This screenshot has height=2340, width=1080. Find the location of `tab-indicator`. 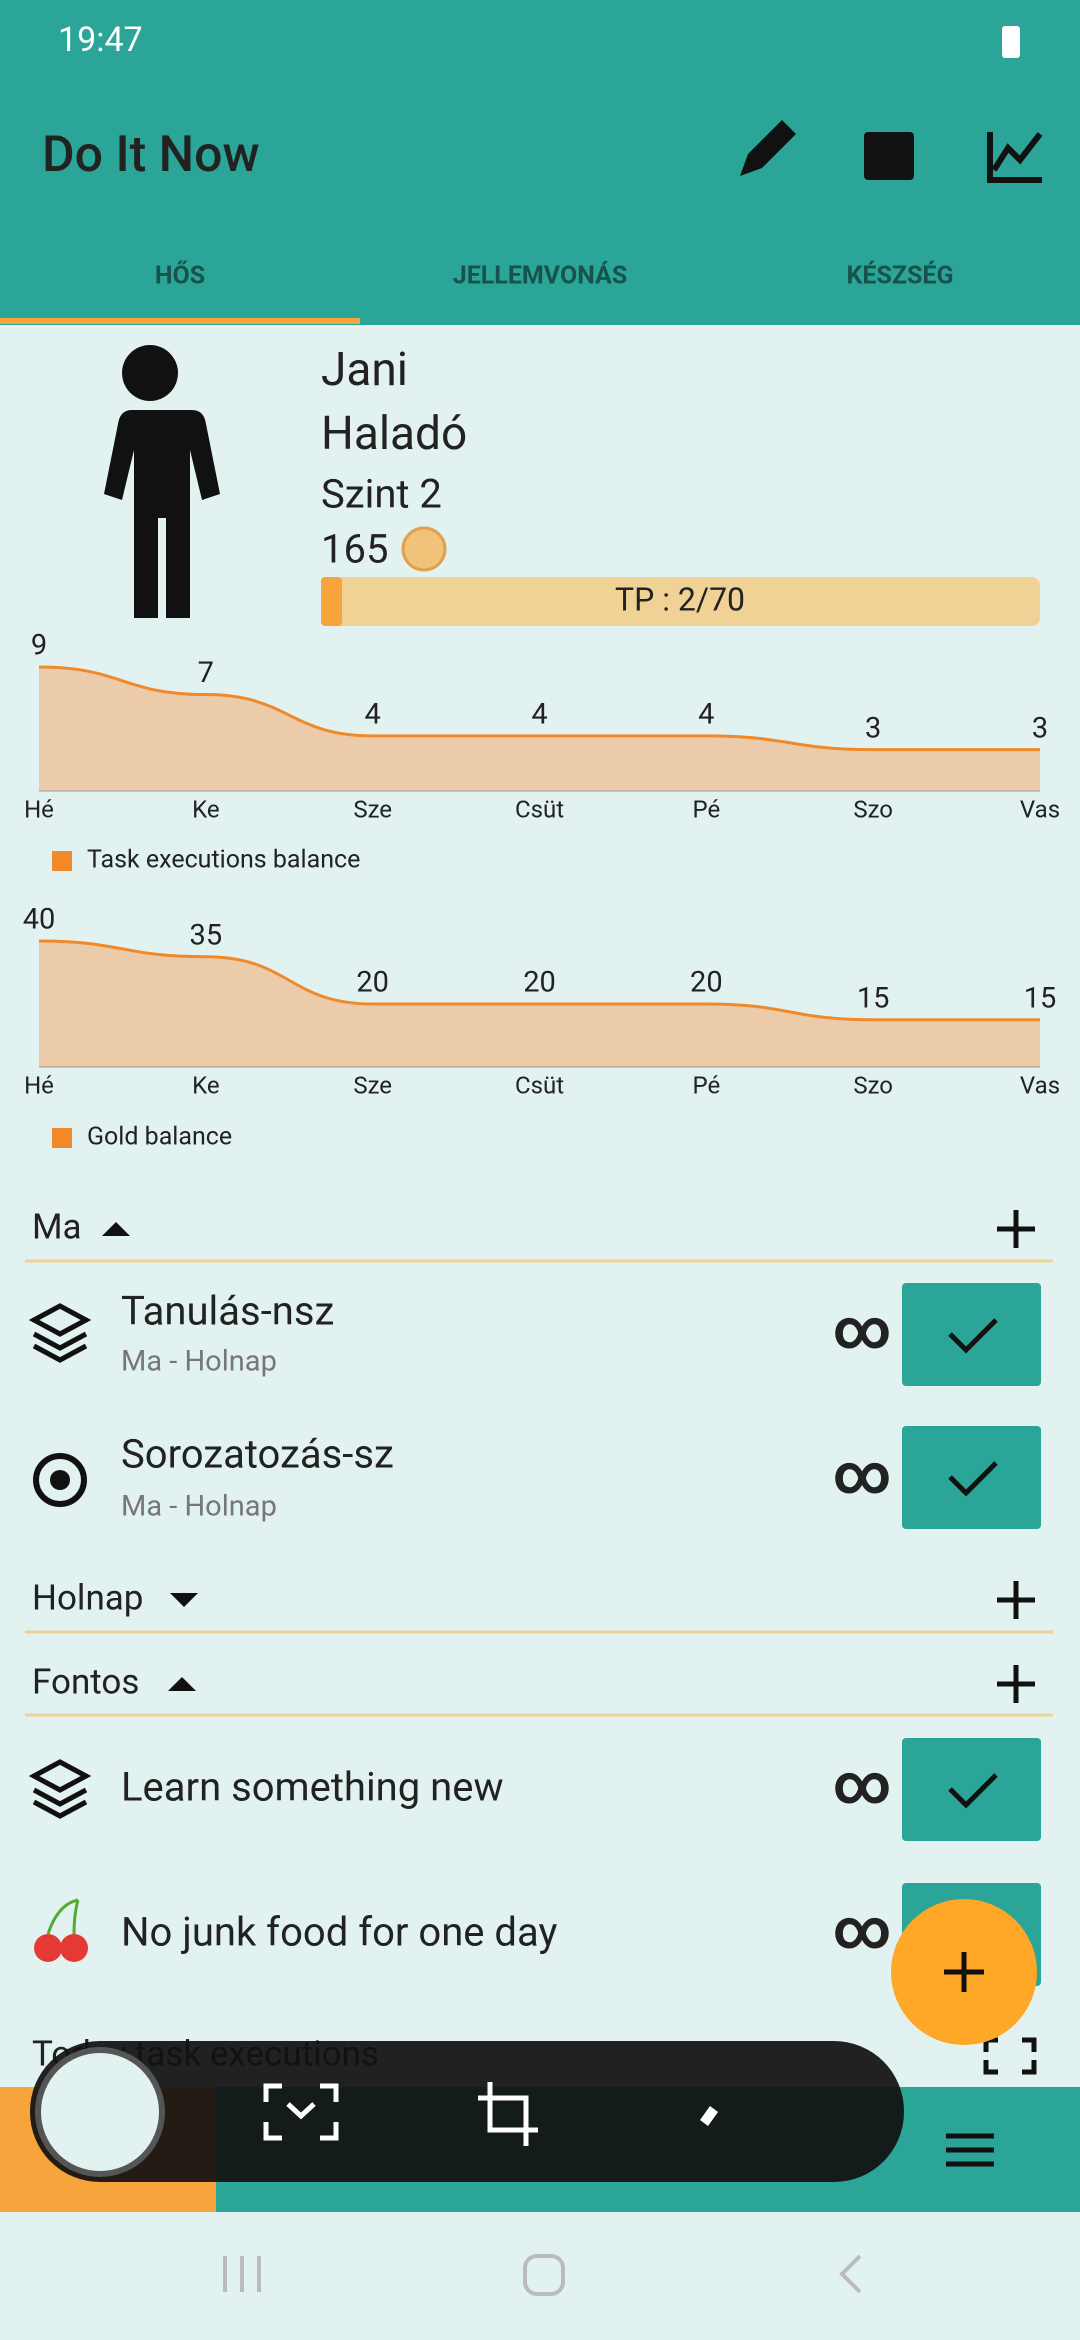

tab-indicator is located at coordinates (180, 321).